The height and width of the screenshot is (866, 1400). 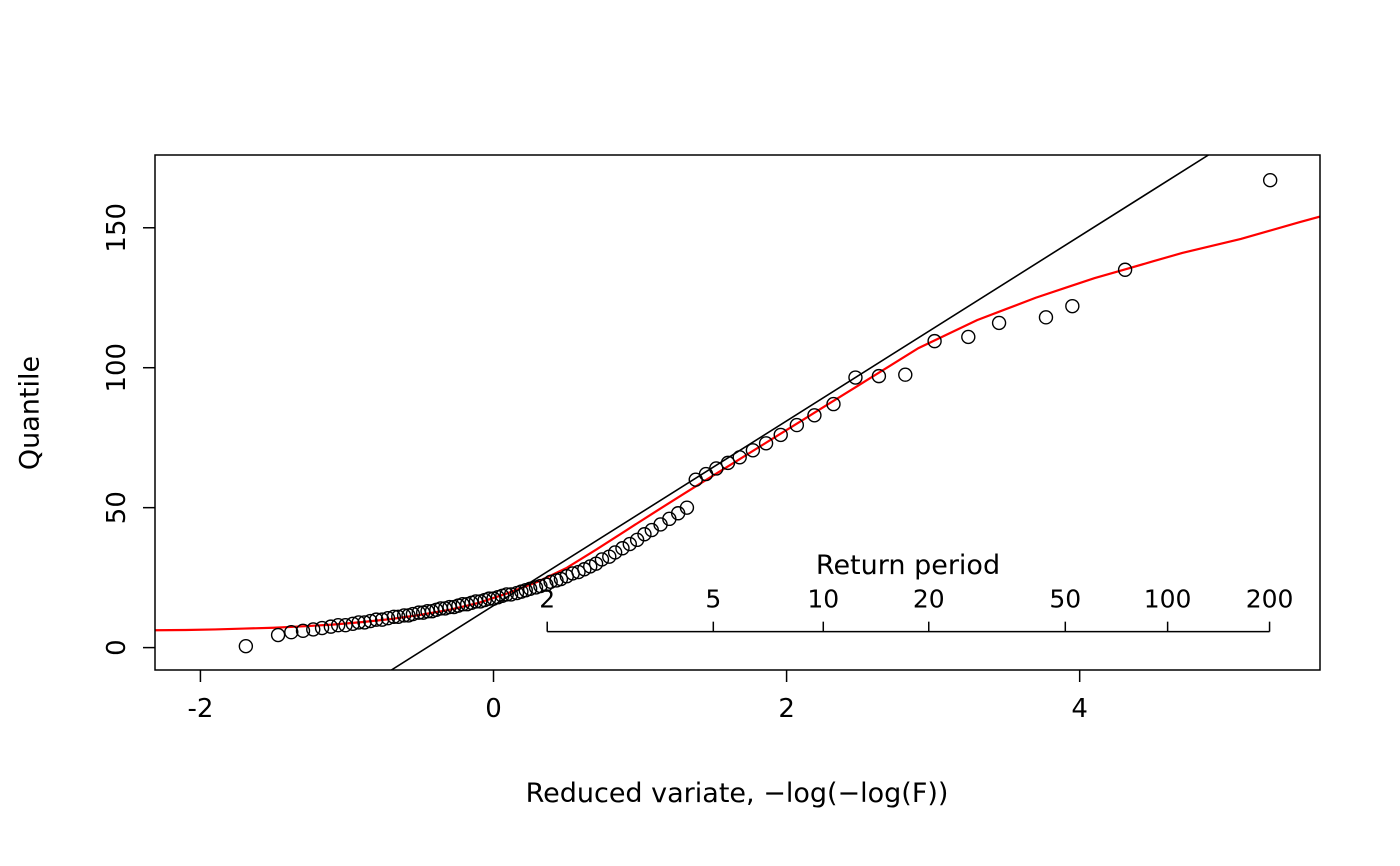 I want to click on return-period-tick-label: 20, so click(x=929, y=599).